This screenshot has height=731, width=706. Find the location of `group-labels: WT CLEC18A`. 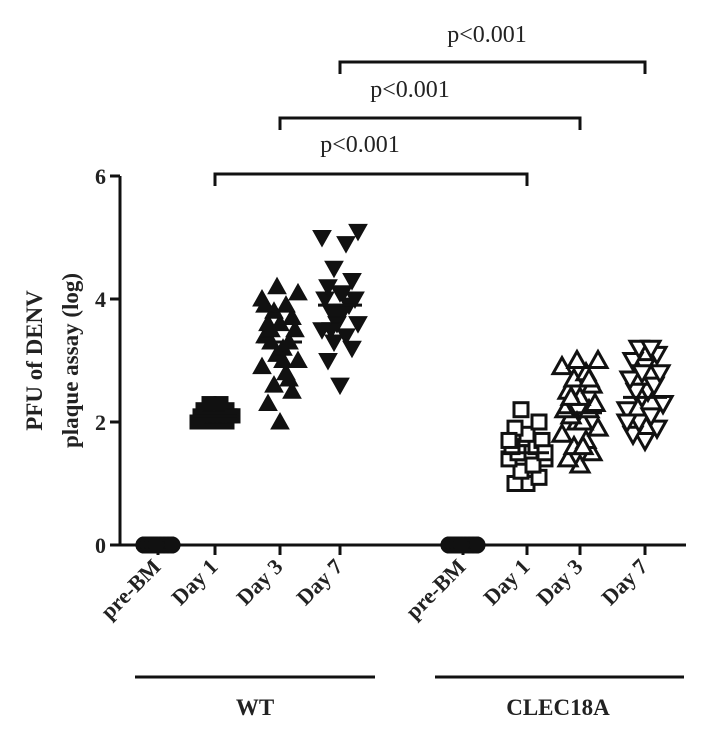

group-labels: WT CLEC18A is located at coordinates (409, 697).